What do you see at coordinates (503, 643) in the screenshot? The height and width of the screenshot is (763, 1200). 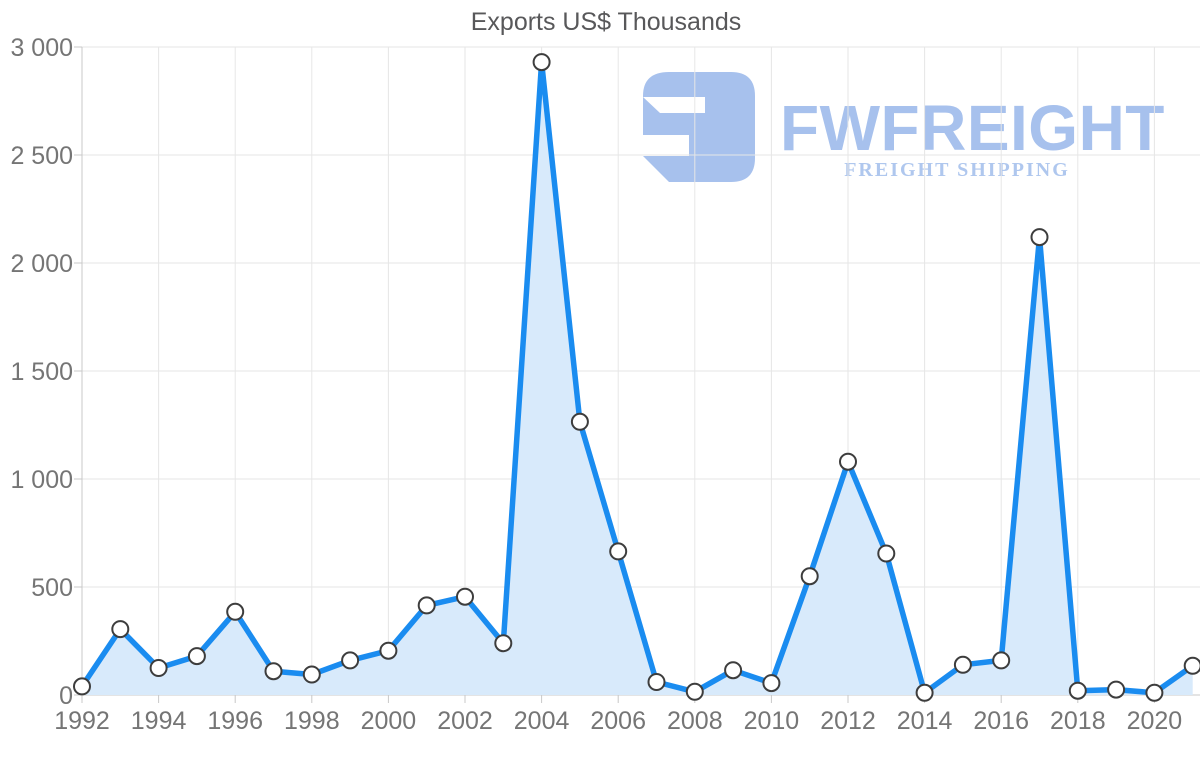 I see `data-point-2003` at bounding box center [503, 643].